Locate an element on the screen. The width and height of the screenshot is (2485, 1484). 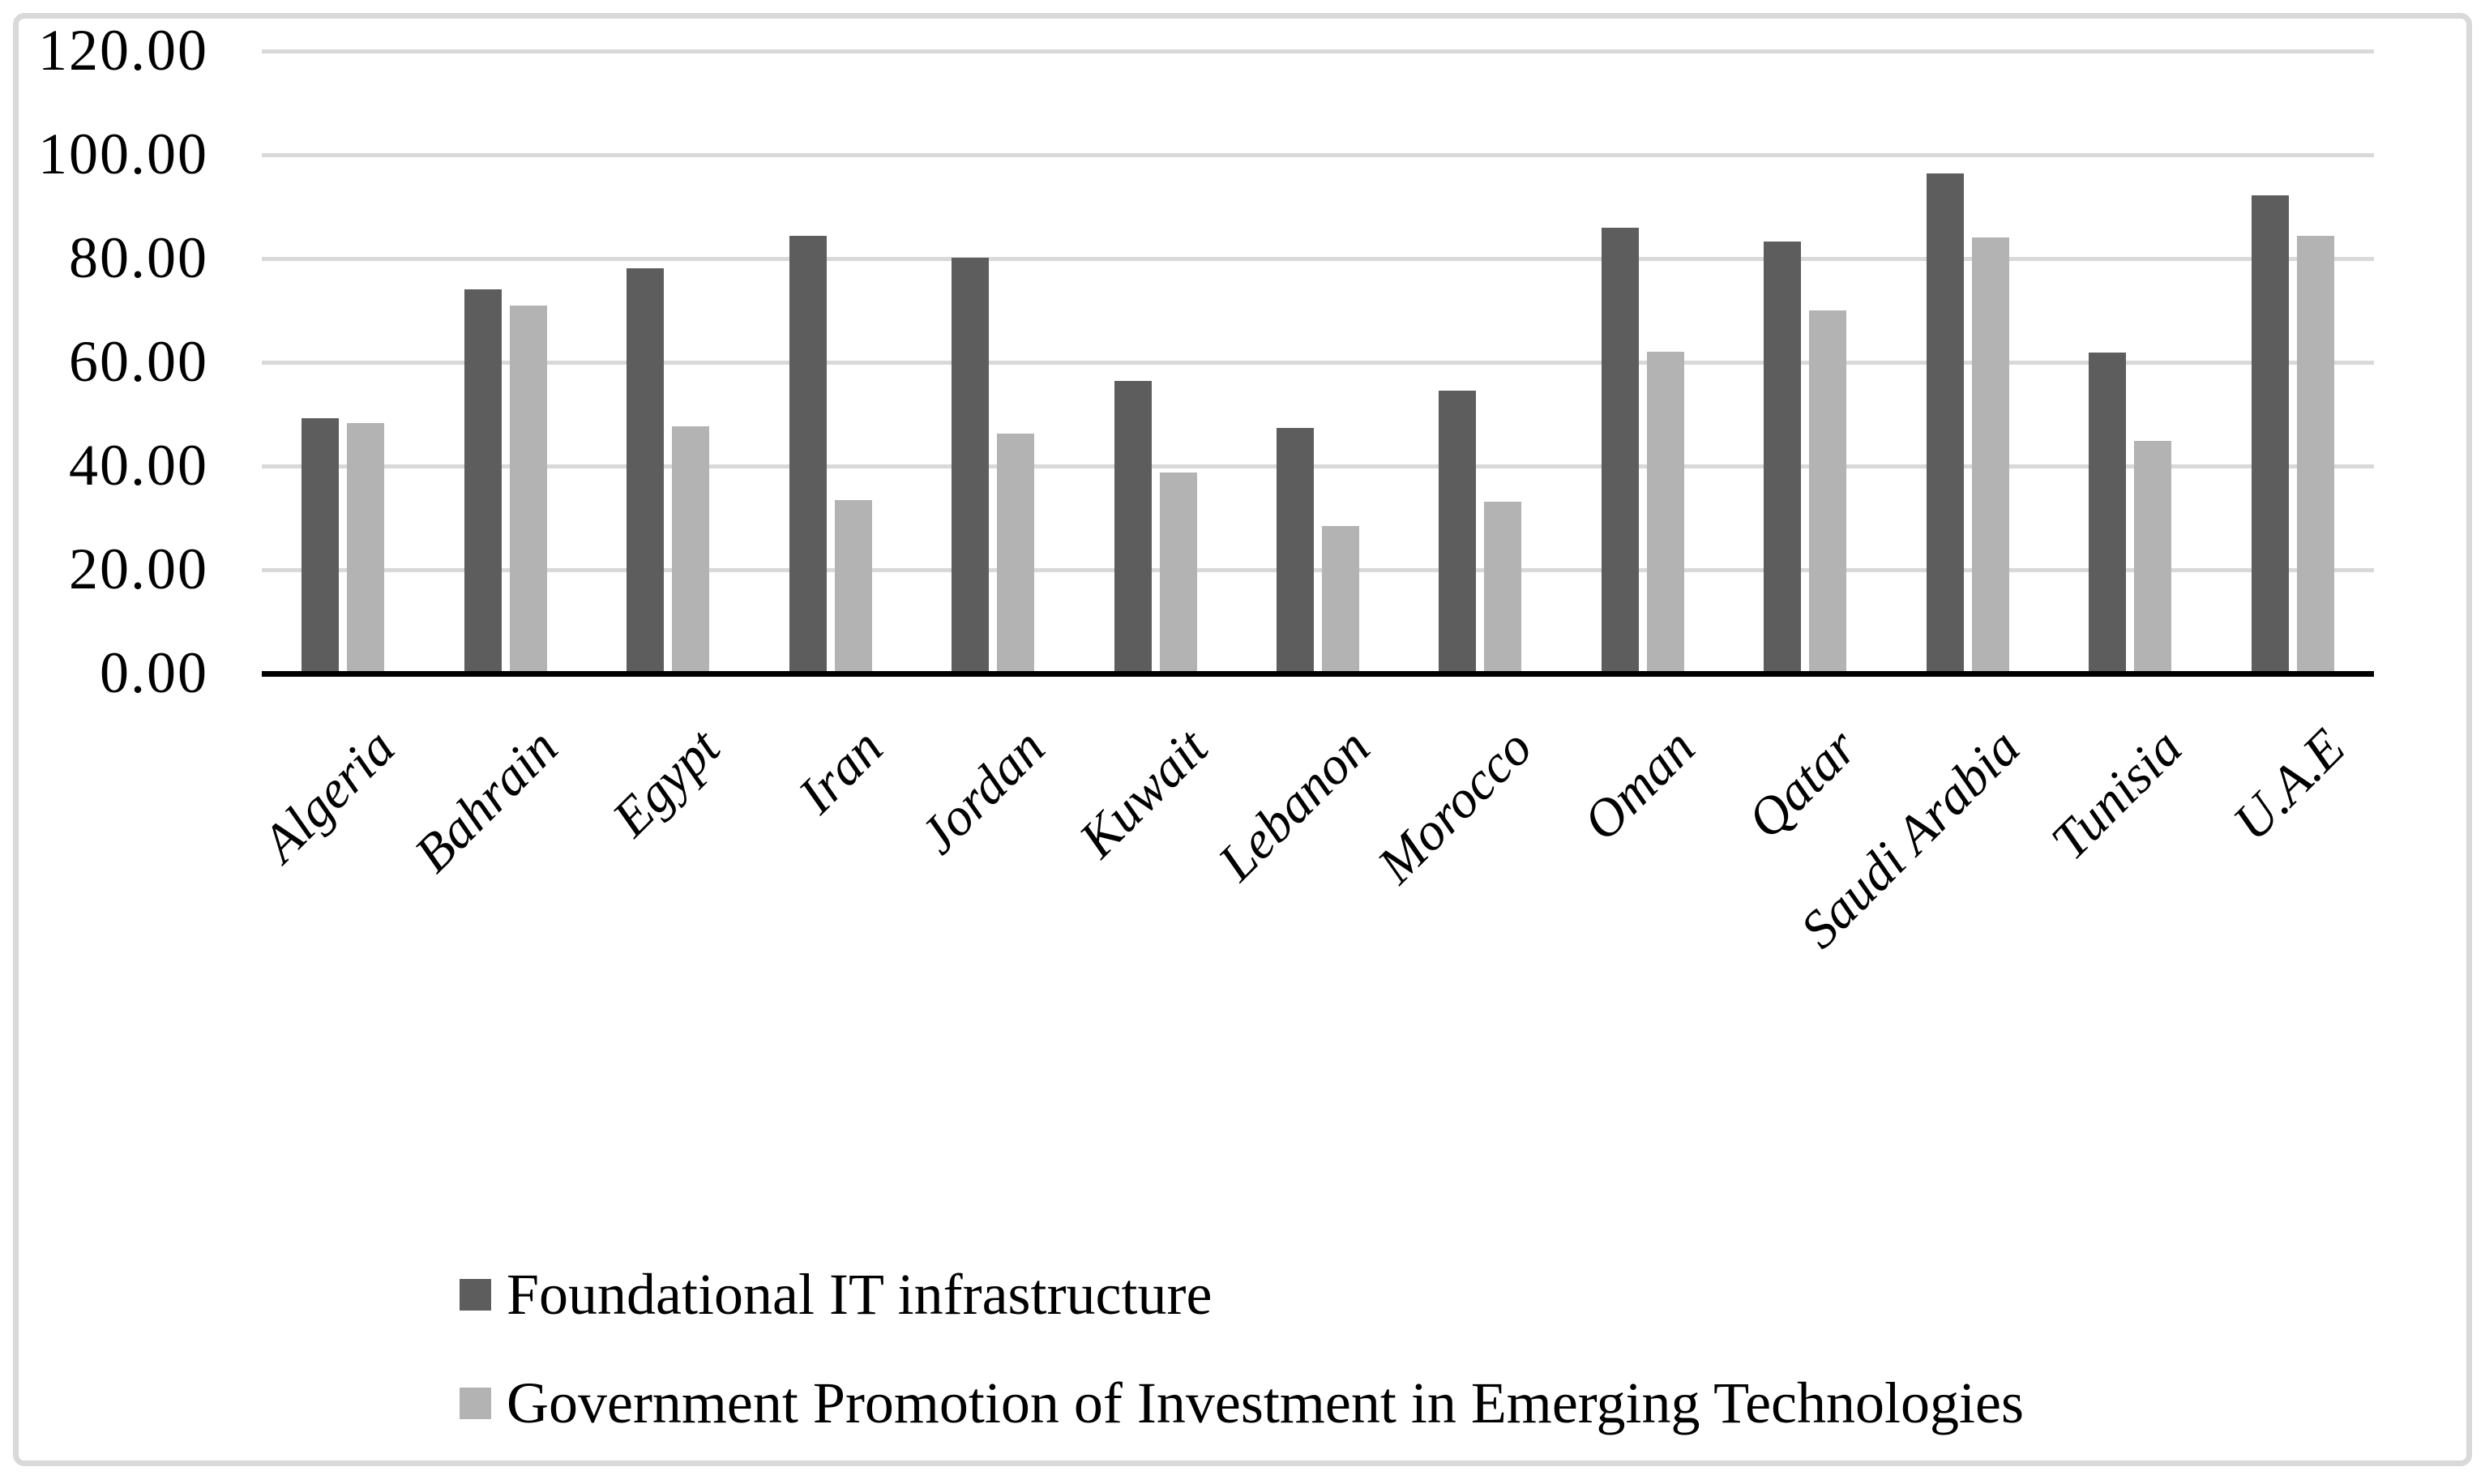
legend-swatch-dark-icon is located at coordinates (475, 1294).